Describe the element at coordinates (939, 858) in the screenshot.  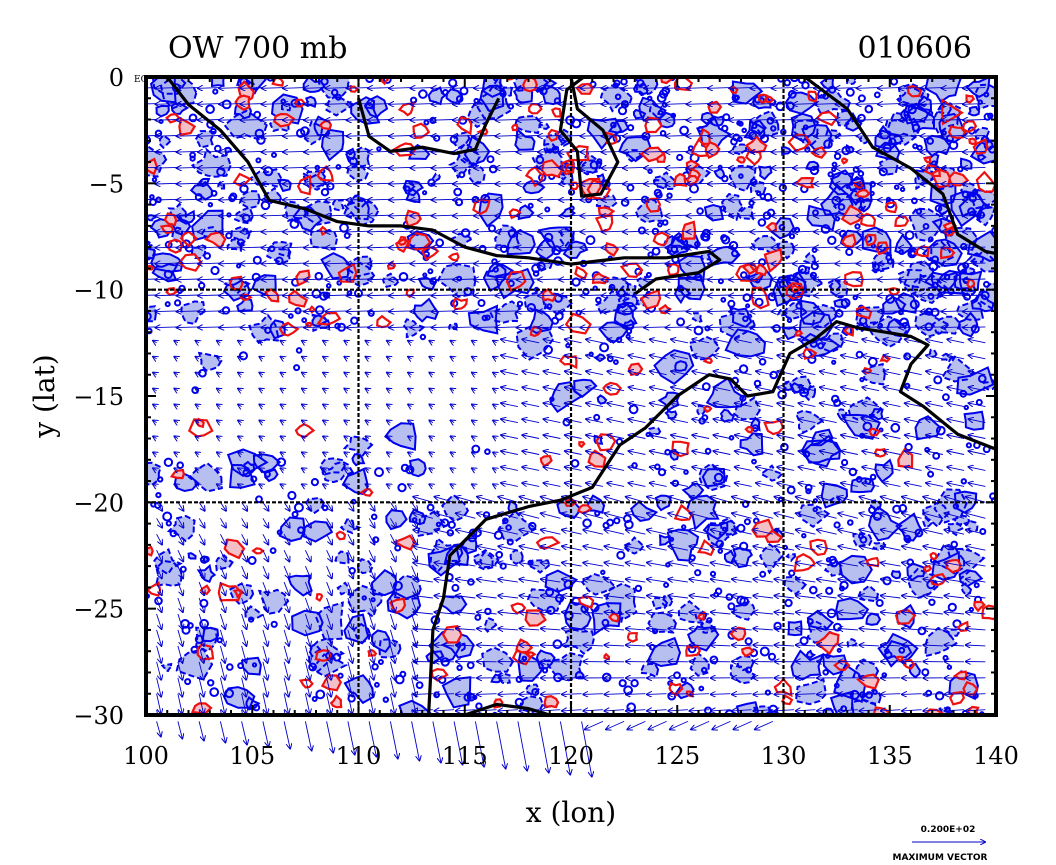
I see `max-vector-label: MAXIMUM VECTOR` at that location.